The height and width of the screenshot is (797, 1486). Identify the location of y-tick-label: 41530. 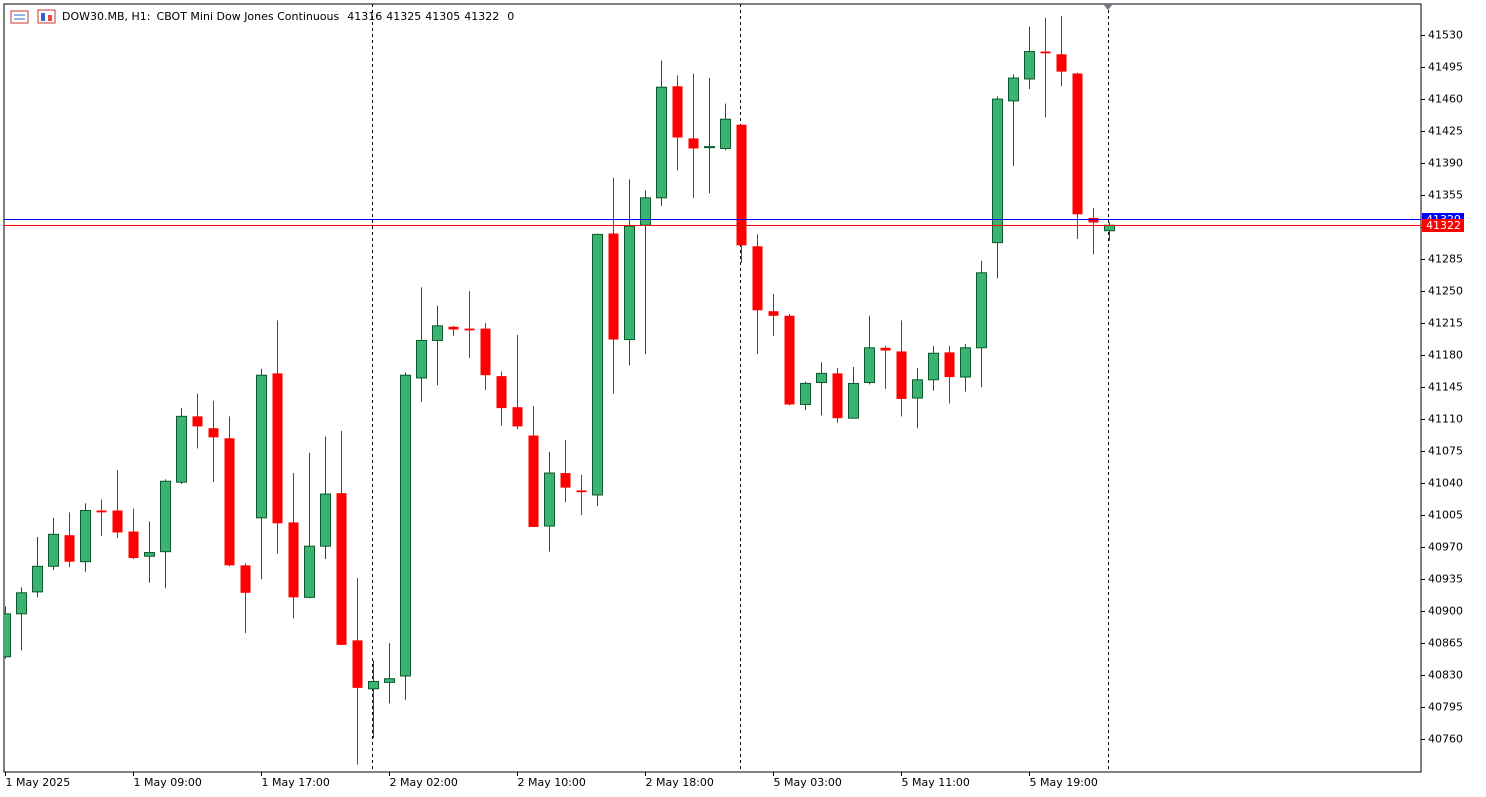
(1445, 35).